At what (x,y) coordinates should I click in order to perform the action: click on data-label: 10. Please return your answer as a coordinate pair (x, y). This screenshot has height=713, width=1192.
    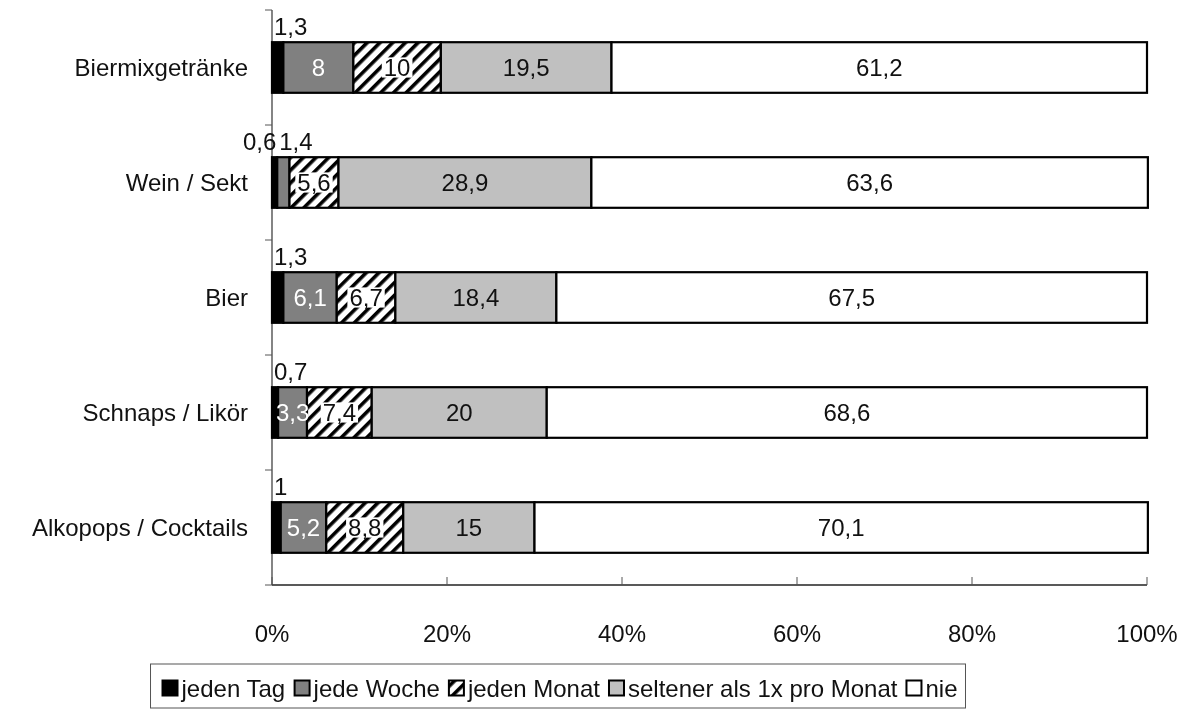
    Looking at the image, I should click on (397, 68).